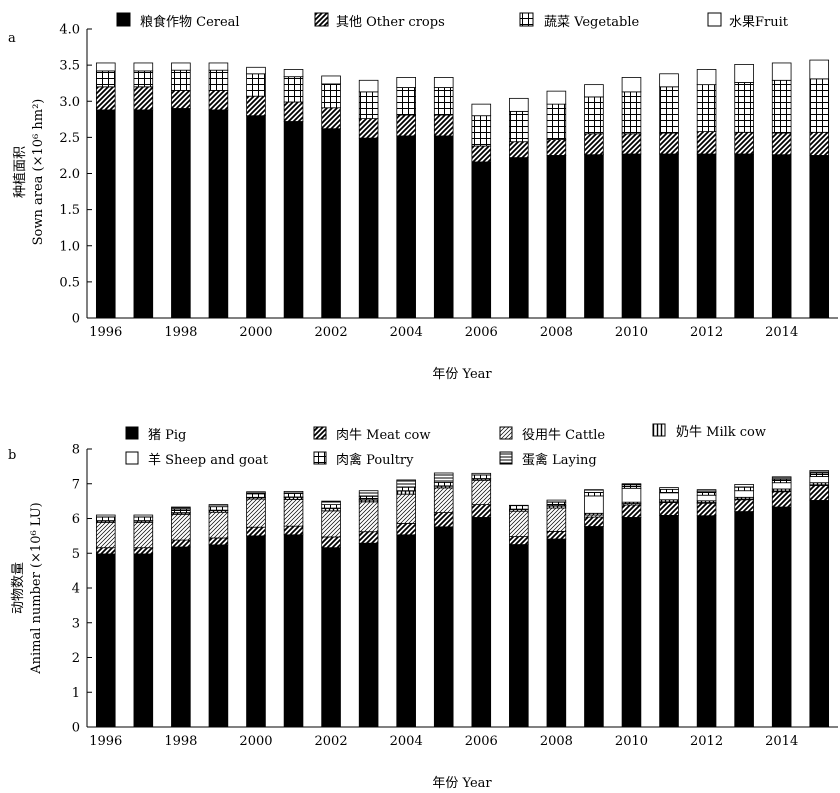  I want to click on panel-a-bar-fruit-2006, so click(481, 110).